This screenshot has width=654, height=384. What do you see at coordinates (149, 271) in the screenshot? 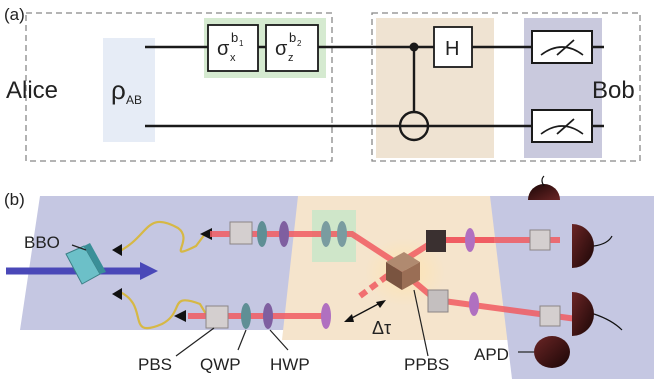
I see `pump-arrowhead` at bounding box center [149, 271].